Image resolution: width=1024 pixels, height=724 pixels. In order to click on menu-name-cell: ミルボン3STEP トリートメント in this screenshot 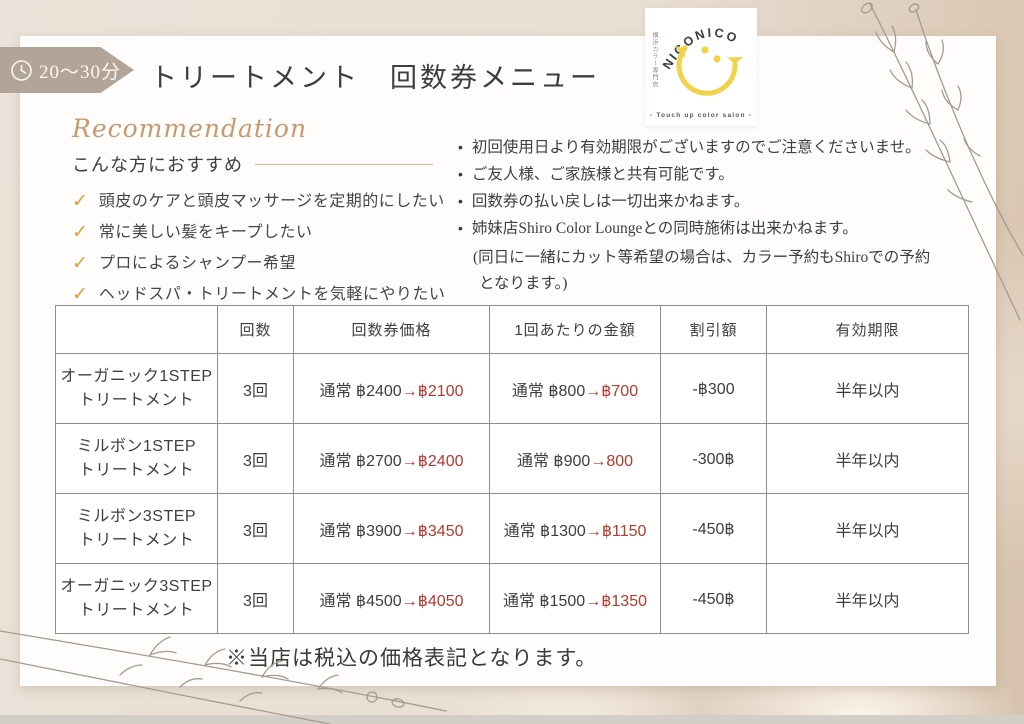, I will do `click(136, 528)`.